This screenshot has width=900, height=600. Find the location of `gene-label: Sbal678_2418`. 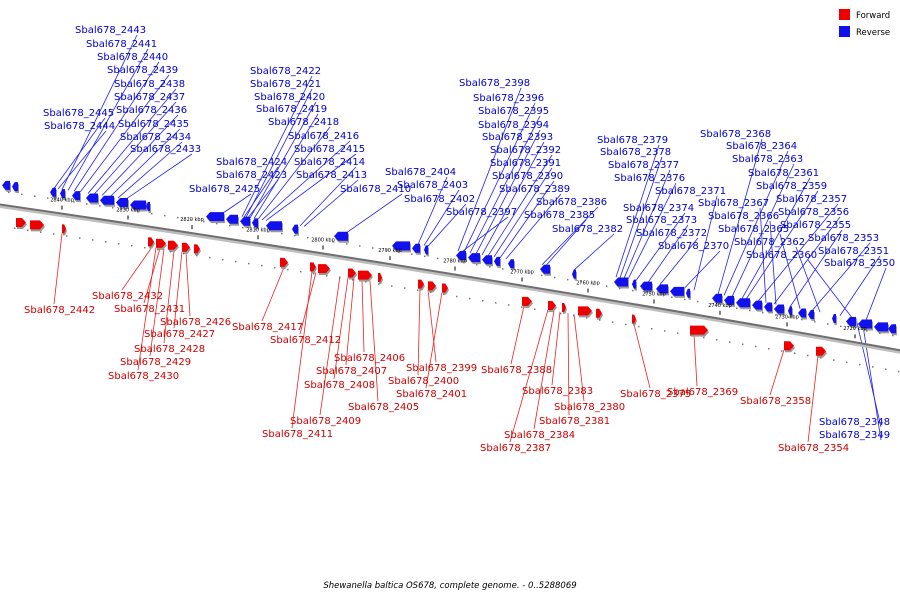

gene-label: Sbal678_2418 is located at coordinates (303, 122).